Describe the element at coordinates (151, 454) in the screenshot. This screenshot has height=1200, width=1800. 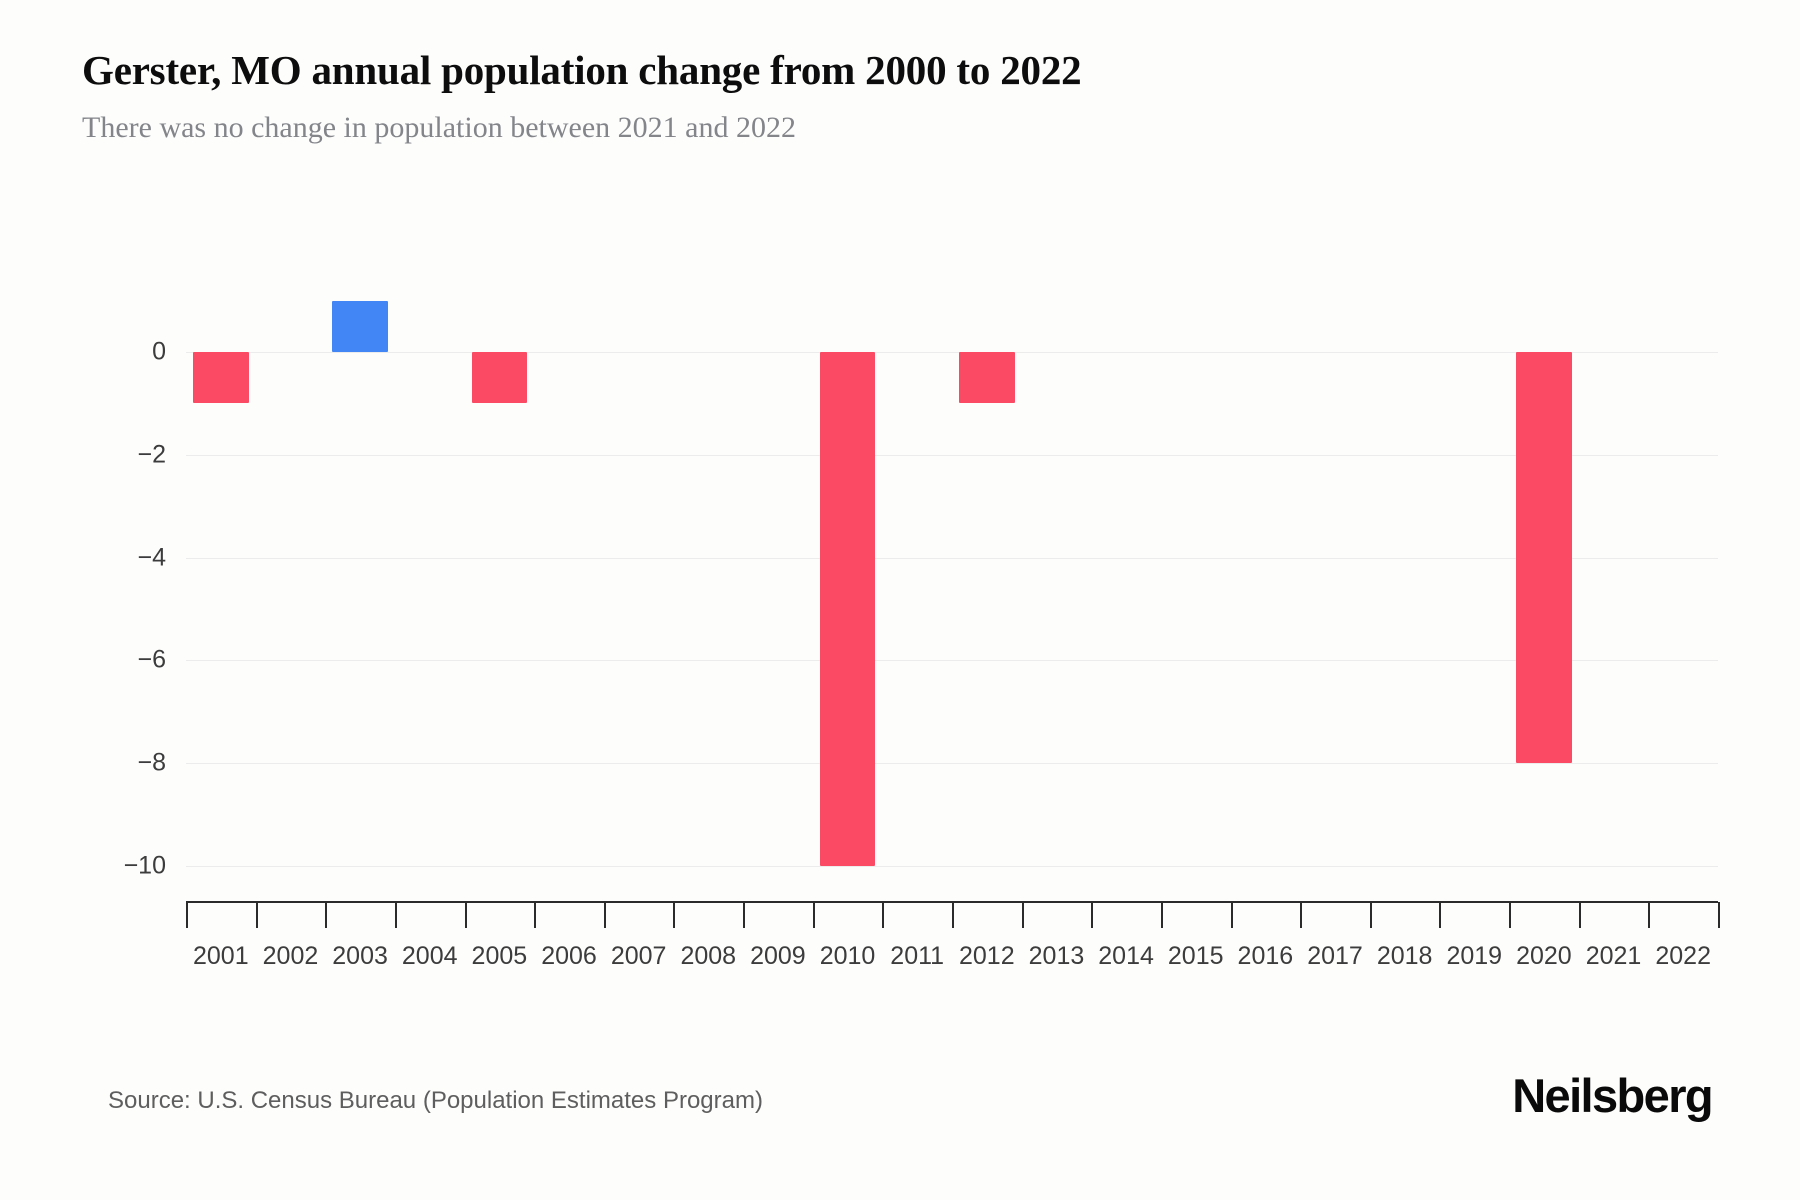
I see `y-axis-tick-label: −2` at that location.